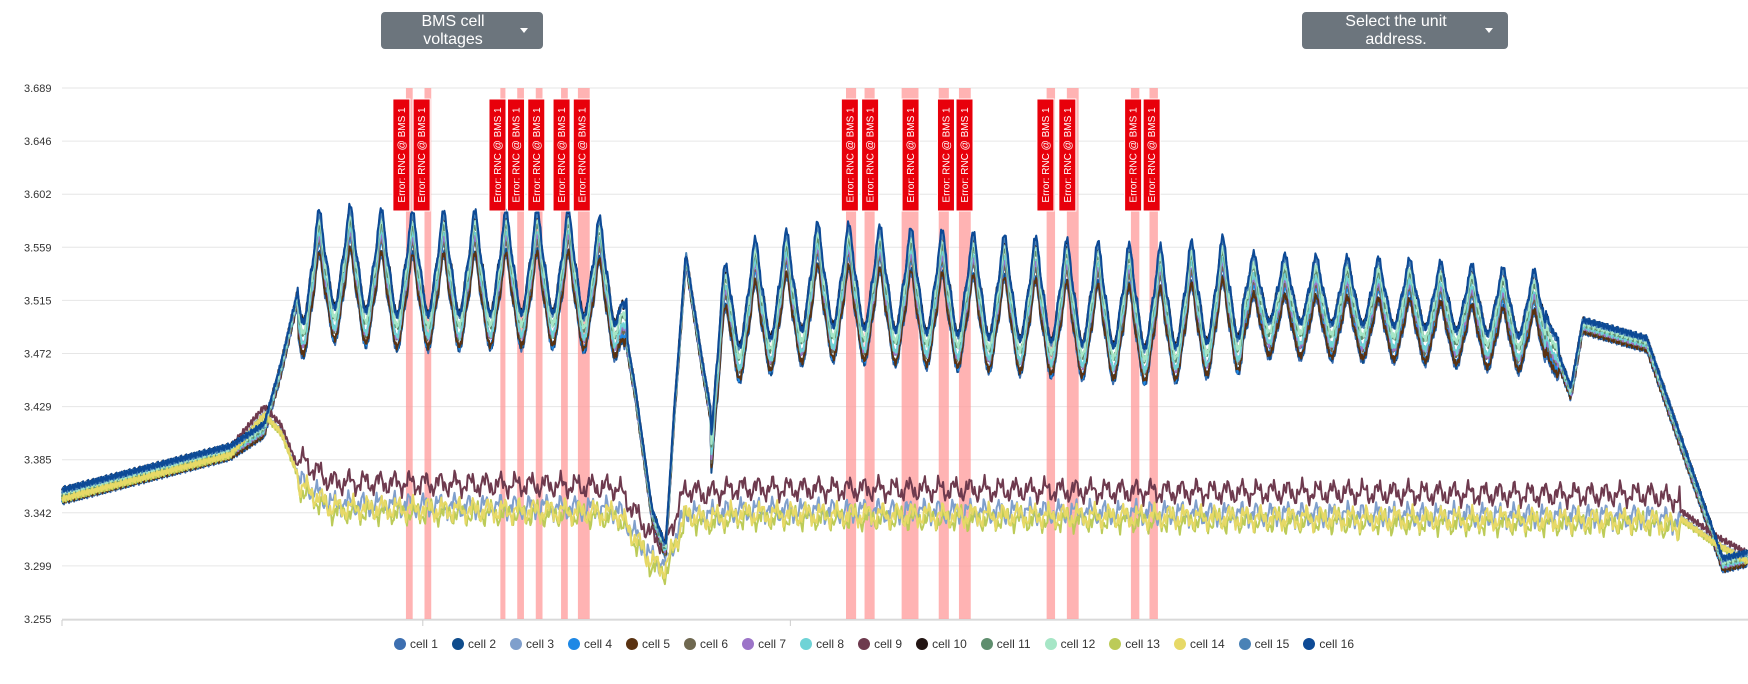  Describe the element at coordinates (656, 644) in the screenshot. I see `legend-label: cell 5` at that location.